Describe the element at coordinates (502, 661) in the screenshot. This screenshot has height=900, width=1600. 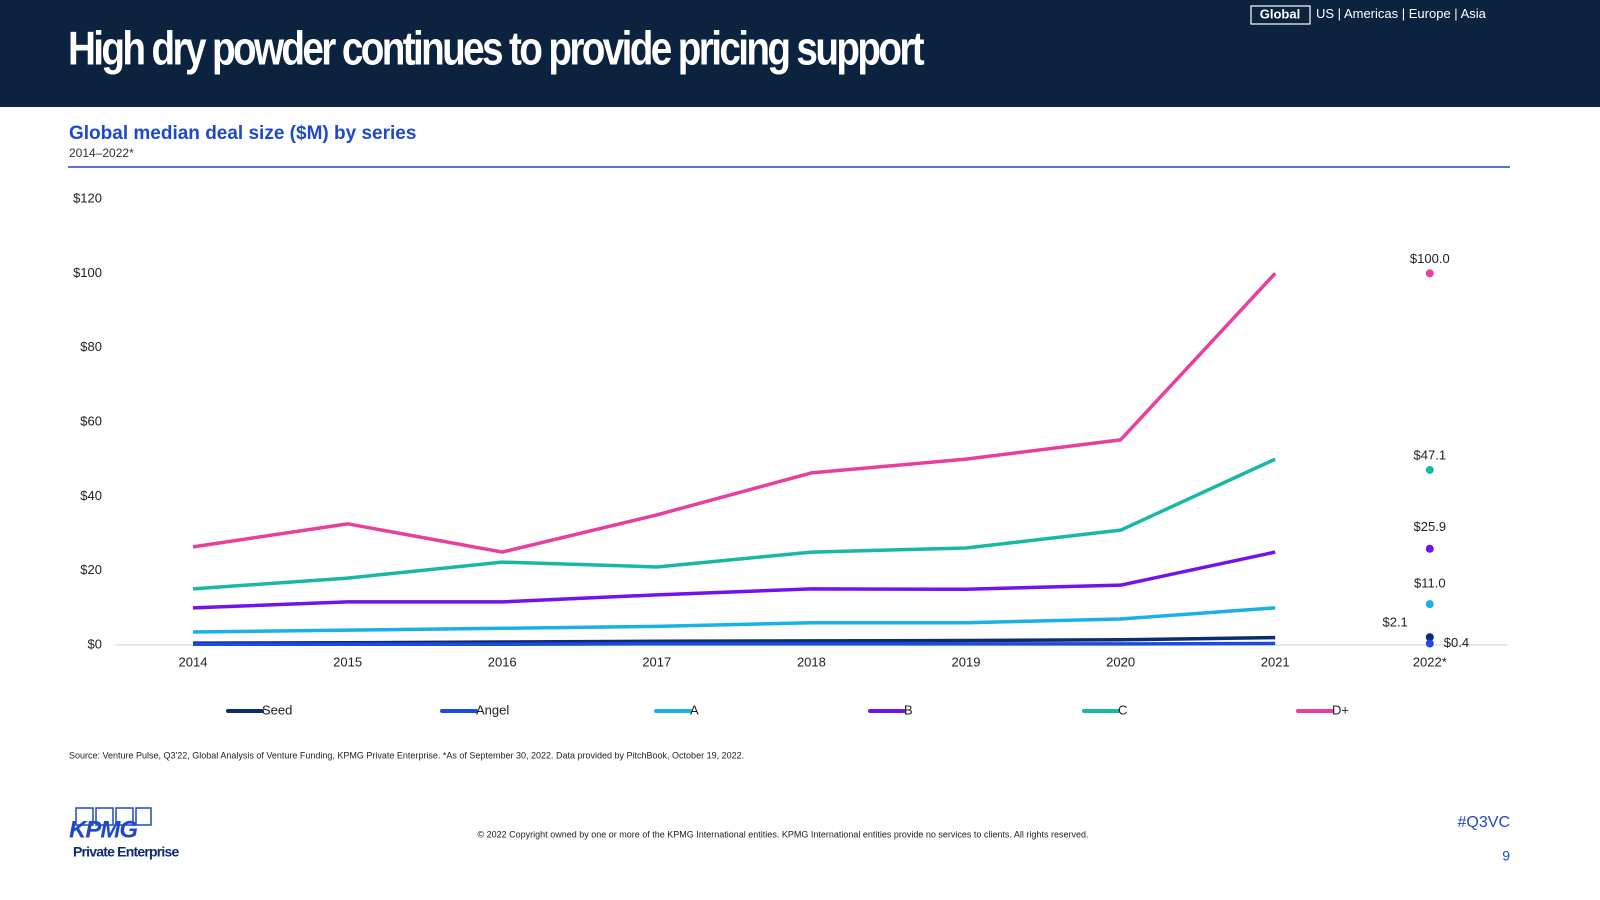
I see `x-tick-label: 2016` at that location.